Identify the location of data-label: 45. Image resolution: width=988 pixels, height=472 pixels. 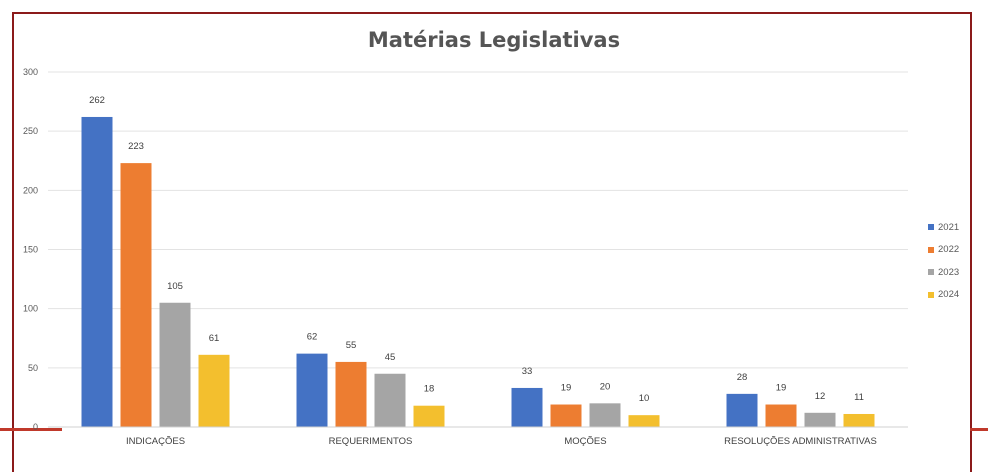
(390, 357).